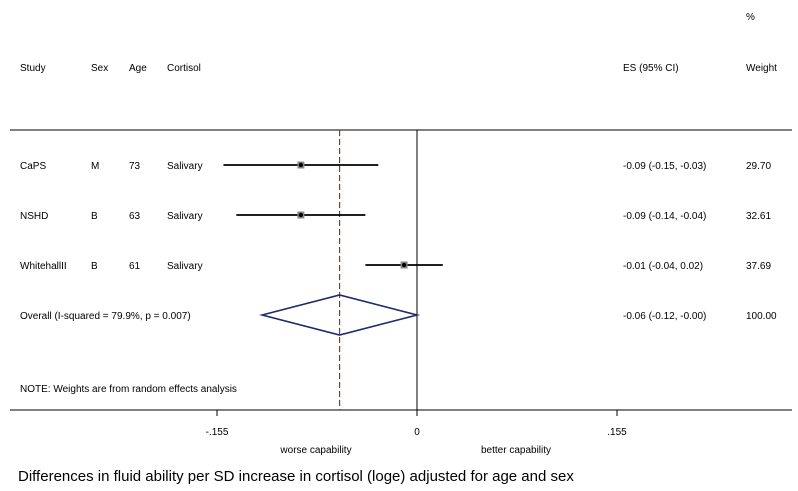 This screenshot has height=491, width=798. Describe the element at coordinates (138, 68) in the screenshot. I see `header-age: Age` at that location.